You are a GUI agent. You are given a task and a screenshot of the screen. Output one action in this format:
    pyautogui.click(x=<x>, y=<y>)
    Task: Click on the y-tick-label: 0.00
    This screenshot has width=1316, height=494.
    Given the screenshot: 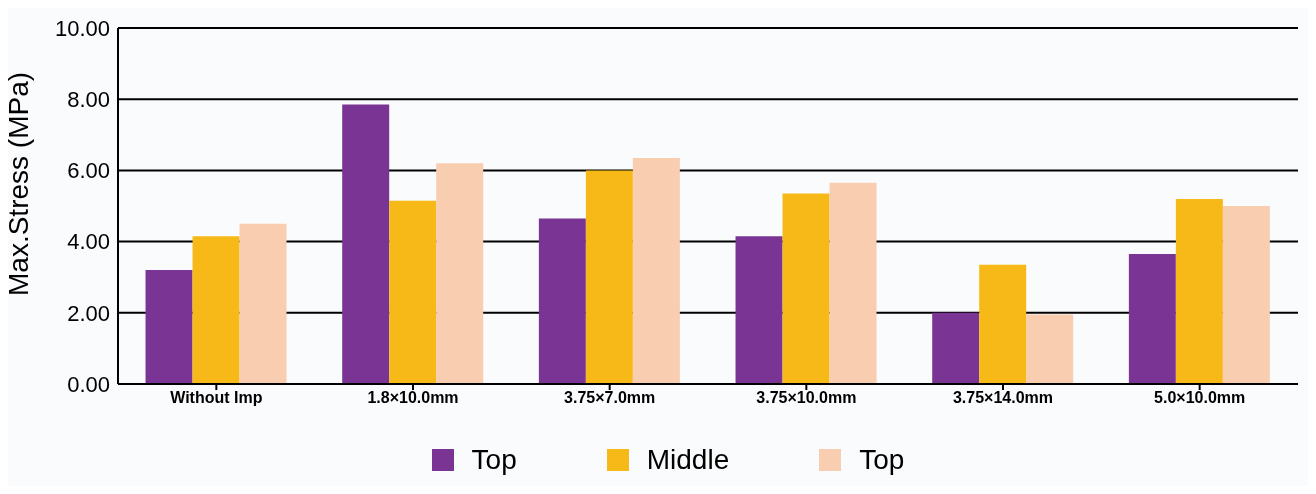 What is the action you would take?
    pyautogui.click(x=88, y=384)
    